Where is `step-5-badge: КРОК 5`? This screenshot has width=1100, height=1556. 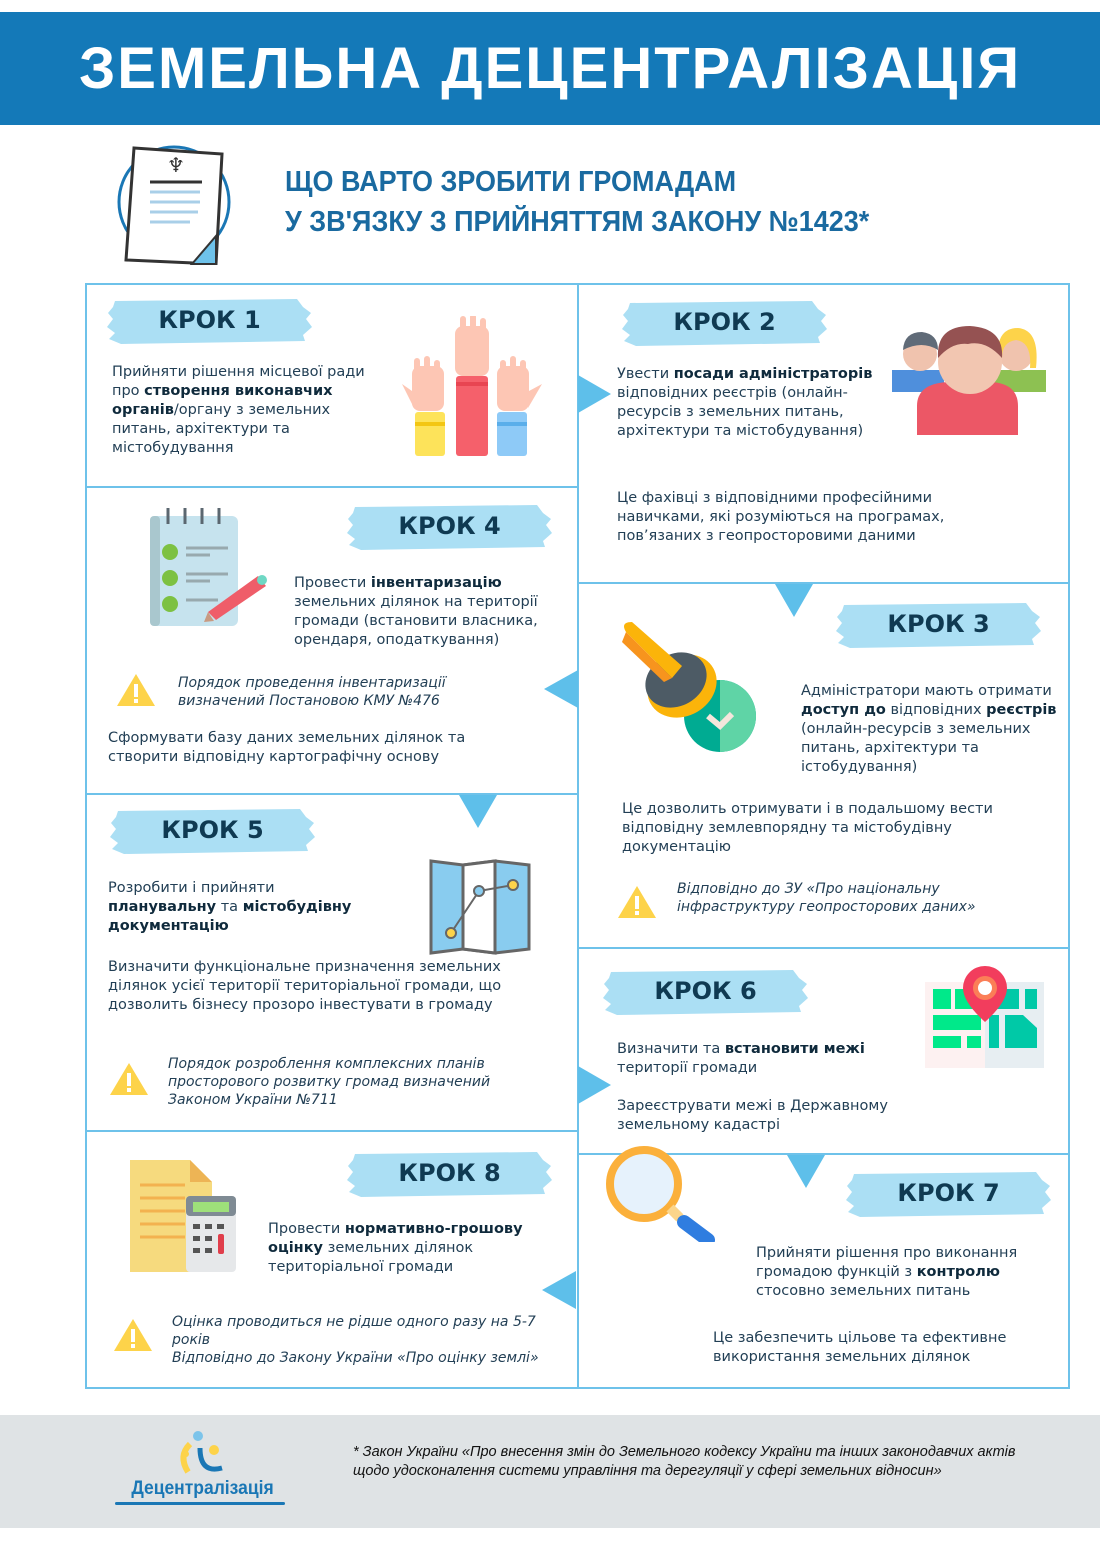 step-5-badge: КРОК 5 is located at coordinates (212, 831).